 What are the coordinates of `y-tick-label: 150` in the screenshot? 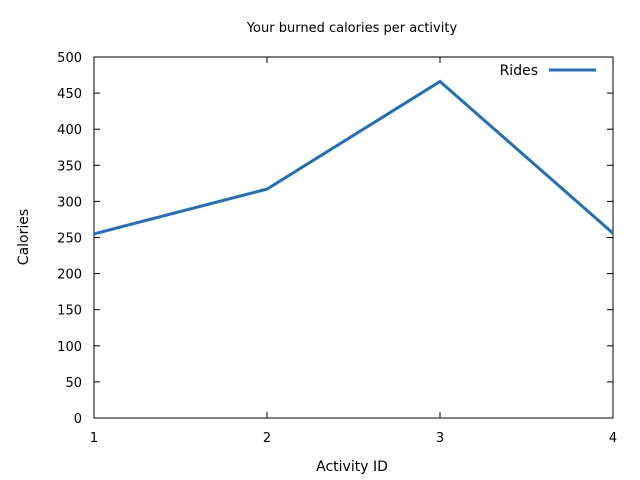 It's located at (69, 311).